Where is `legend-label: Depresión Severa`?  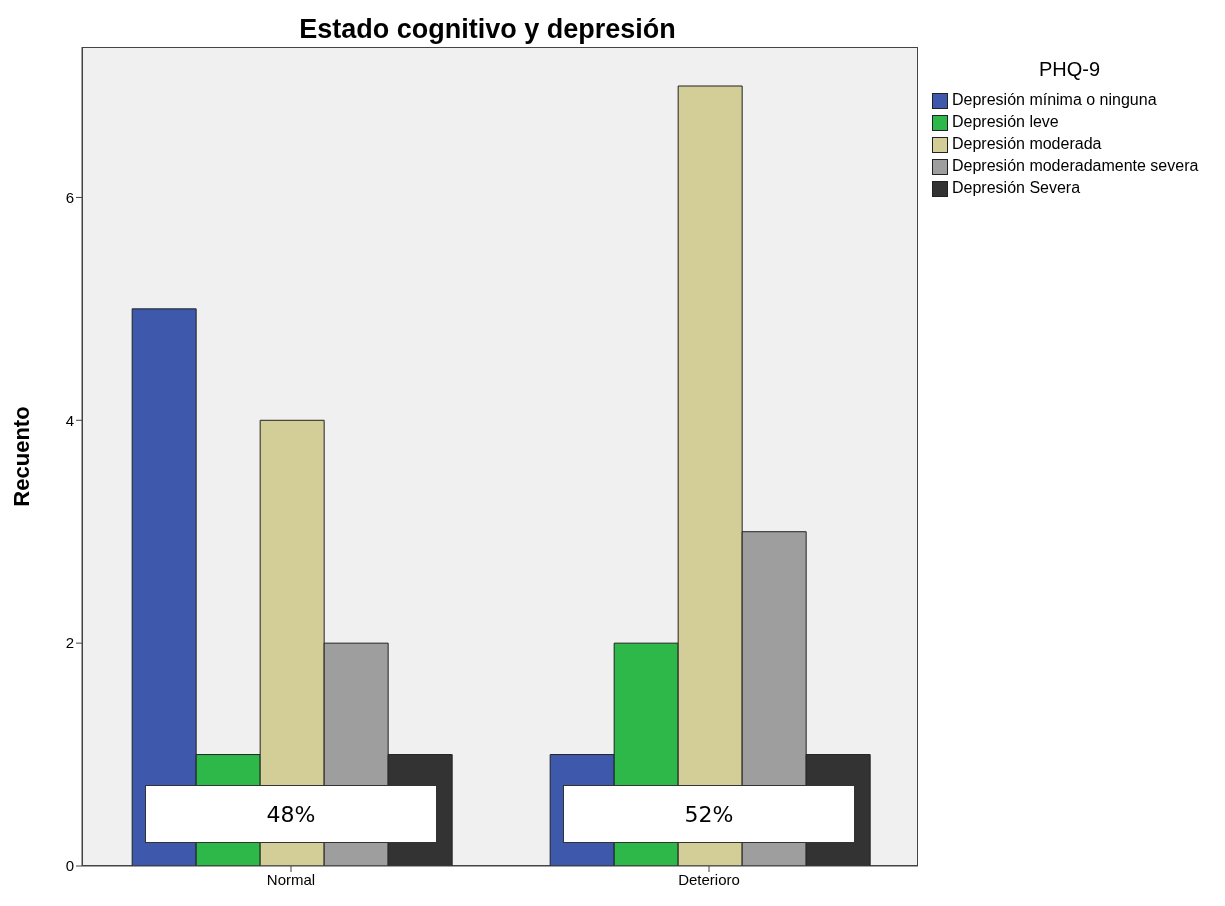 legend-label: Depresión Severa is located at coordinates (1016, 188).